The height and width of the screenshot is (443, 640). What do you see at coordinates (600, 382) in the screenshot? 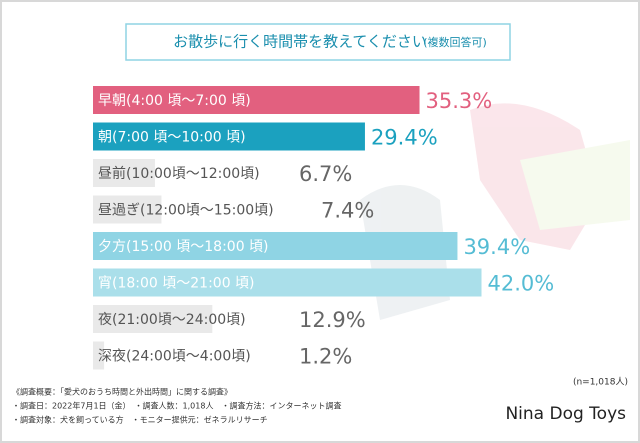
I see `sample-note: (n=1,018人)` at bounding box center [600, 382].